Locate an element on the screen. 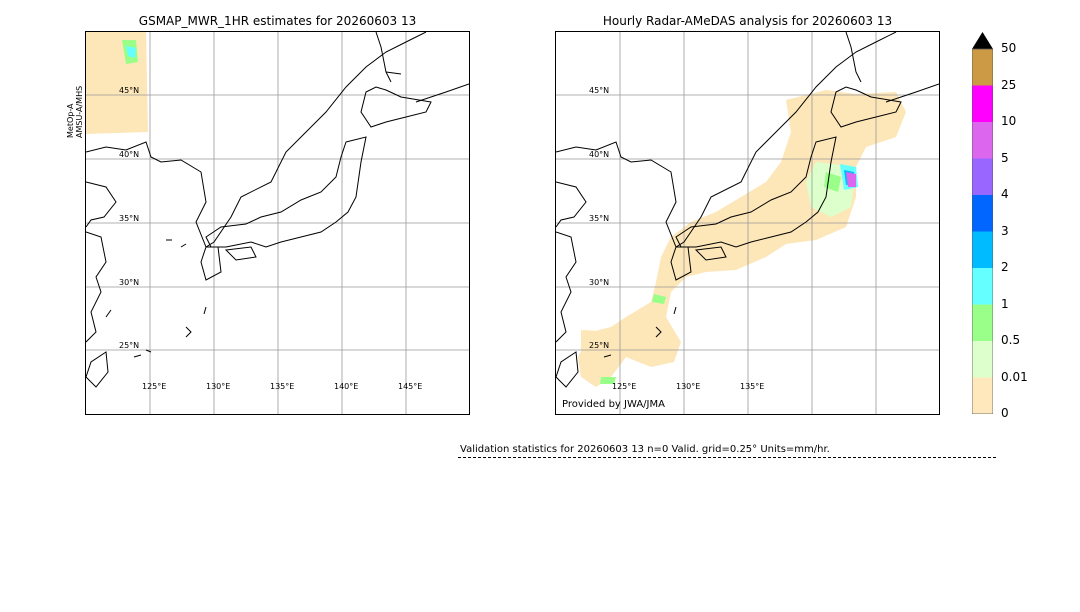  colorbar-tick-label: 4 is located at coordinates (1005, 194).